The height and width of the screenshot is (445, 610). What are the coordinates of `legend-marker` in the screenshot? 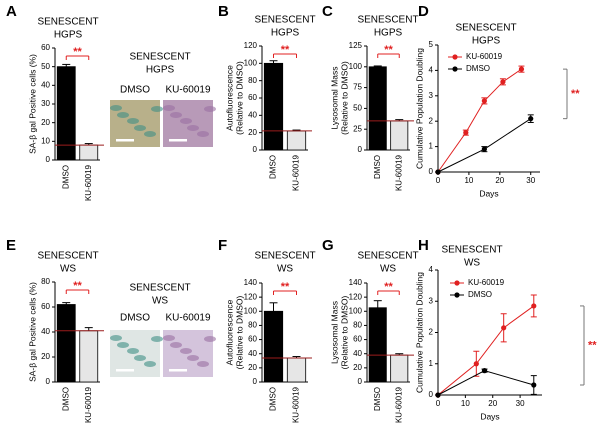 It's located at (457, 295).